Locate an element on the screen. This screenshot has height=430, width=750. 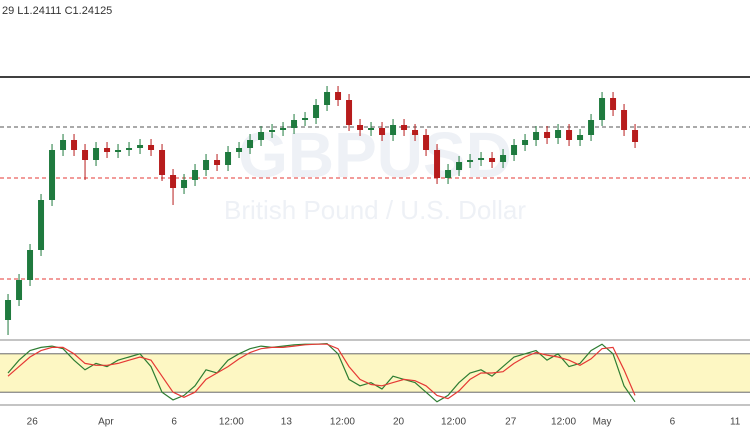
watermark-subtitle: British Pound / U.S. Dollar is located at coordinates (375, 210).